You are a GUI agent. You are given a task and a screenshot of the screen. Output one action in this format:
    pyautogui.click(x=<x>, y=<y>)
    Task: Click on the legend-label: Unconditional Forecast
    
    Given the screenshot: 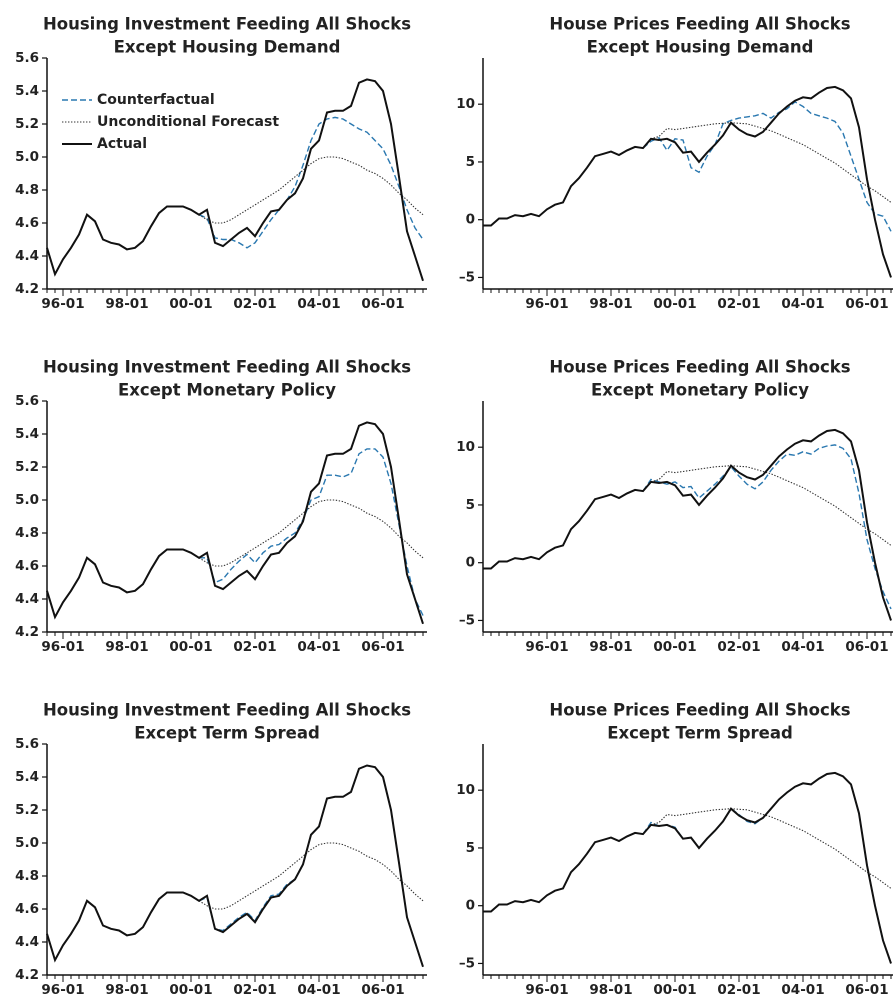 What is the action you would take?
    pyautogui.click(x=188, y=122)
    